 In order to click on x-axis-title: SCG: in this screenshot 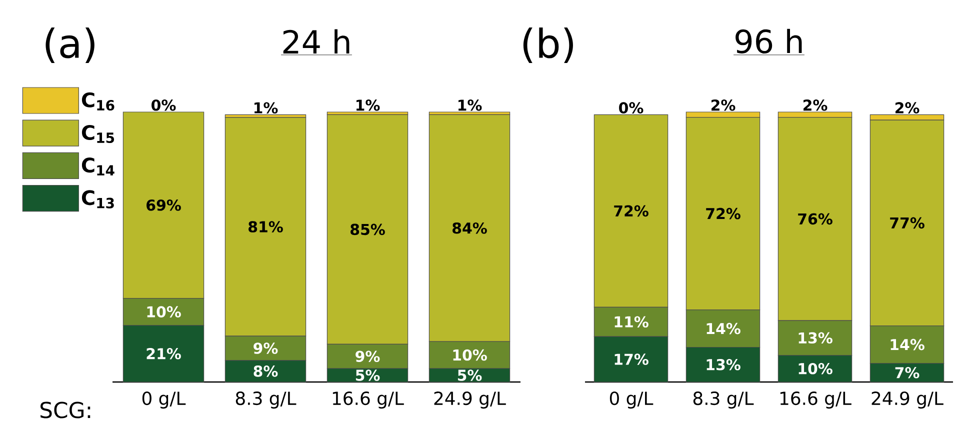, I will do `click(65, 410)`.